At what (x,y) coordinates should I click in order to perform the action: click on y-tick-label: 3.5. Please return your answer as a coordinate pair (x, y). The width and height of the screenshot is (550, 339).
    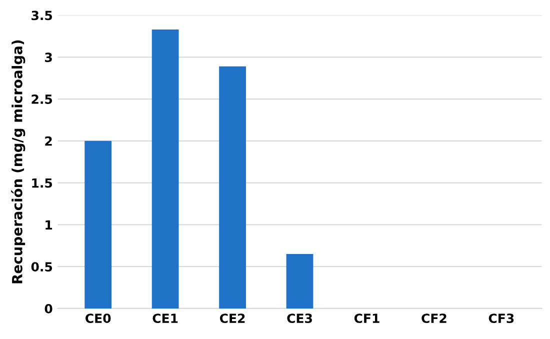
    Looking at the image, I should click on (42, 15).